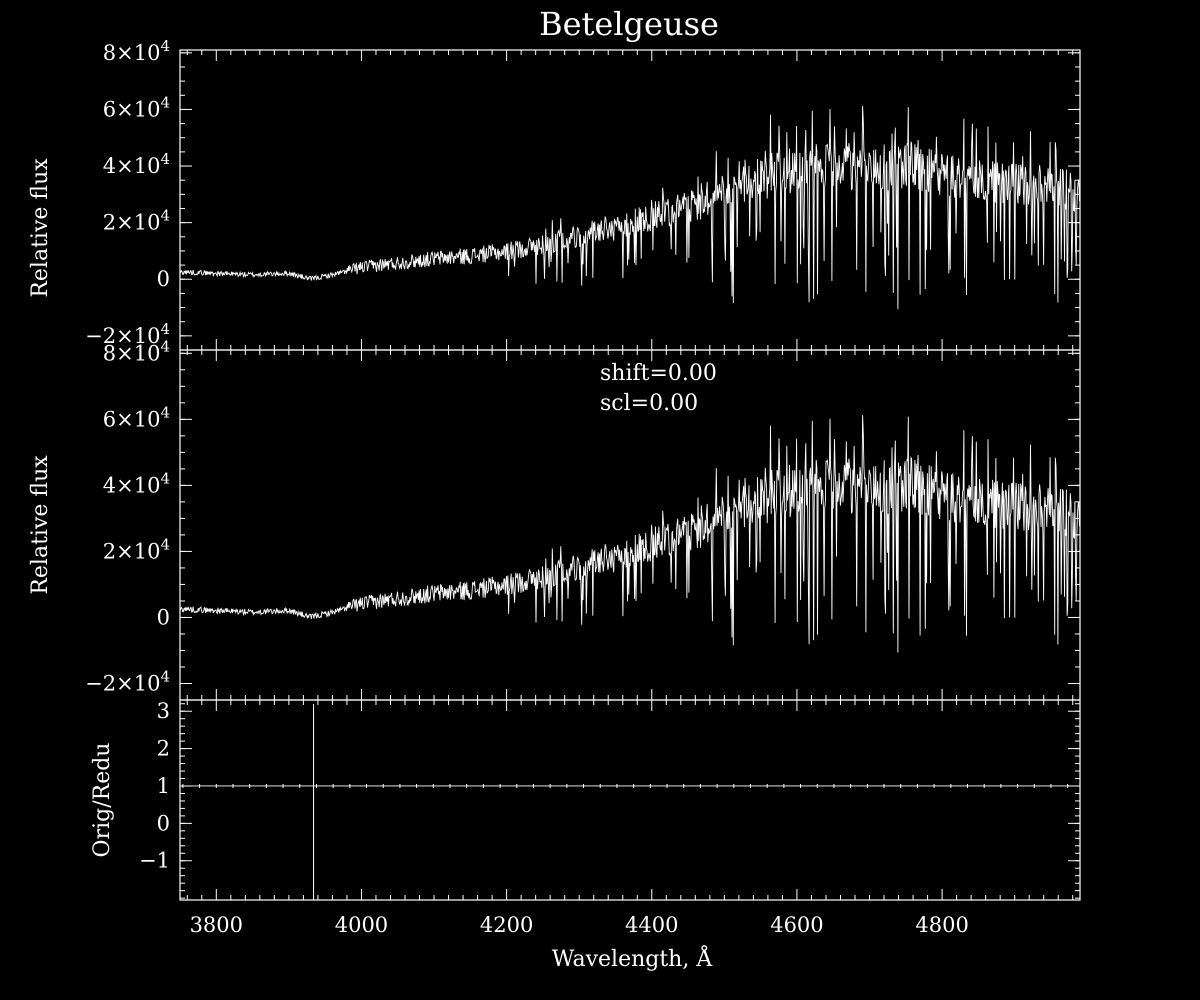 The height and width of the screenshot is (1000, 1200). Describe the element at coordinates (796, 925) in the screenshot. I see `x-tick-label: 4600` at that location.